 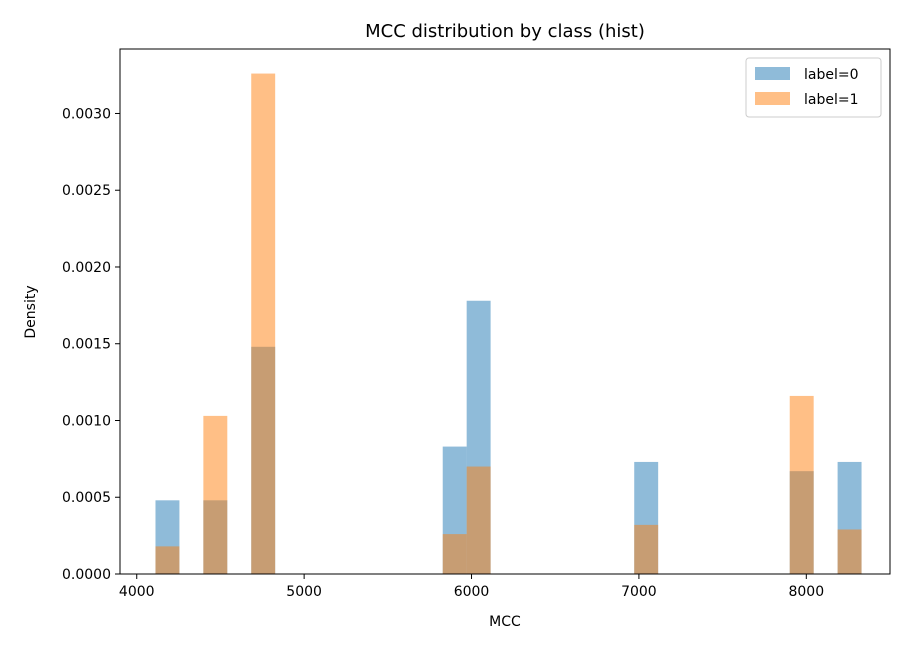 What do you see at coordinates (639, 592) in the screenshot?
I see `x-tick-label: 7000` at bounding box center [639, 592].